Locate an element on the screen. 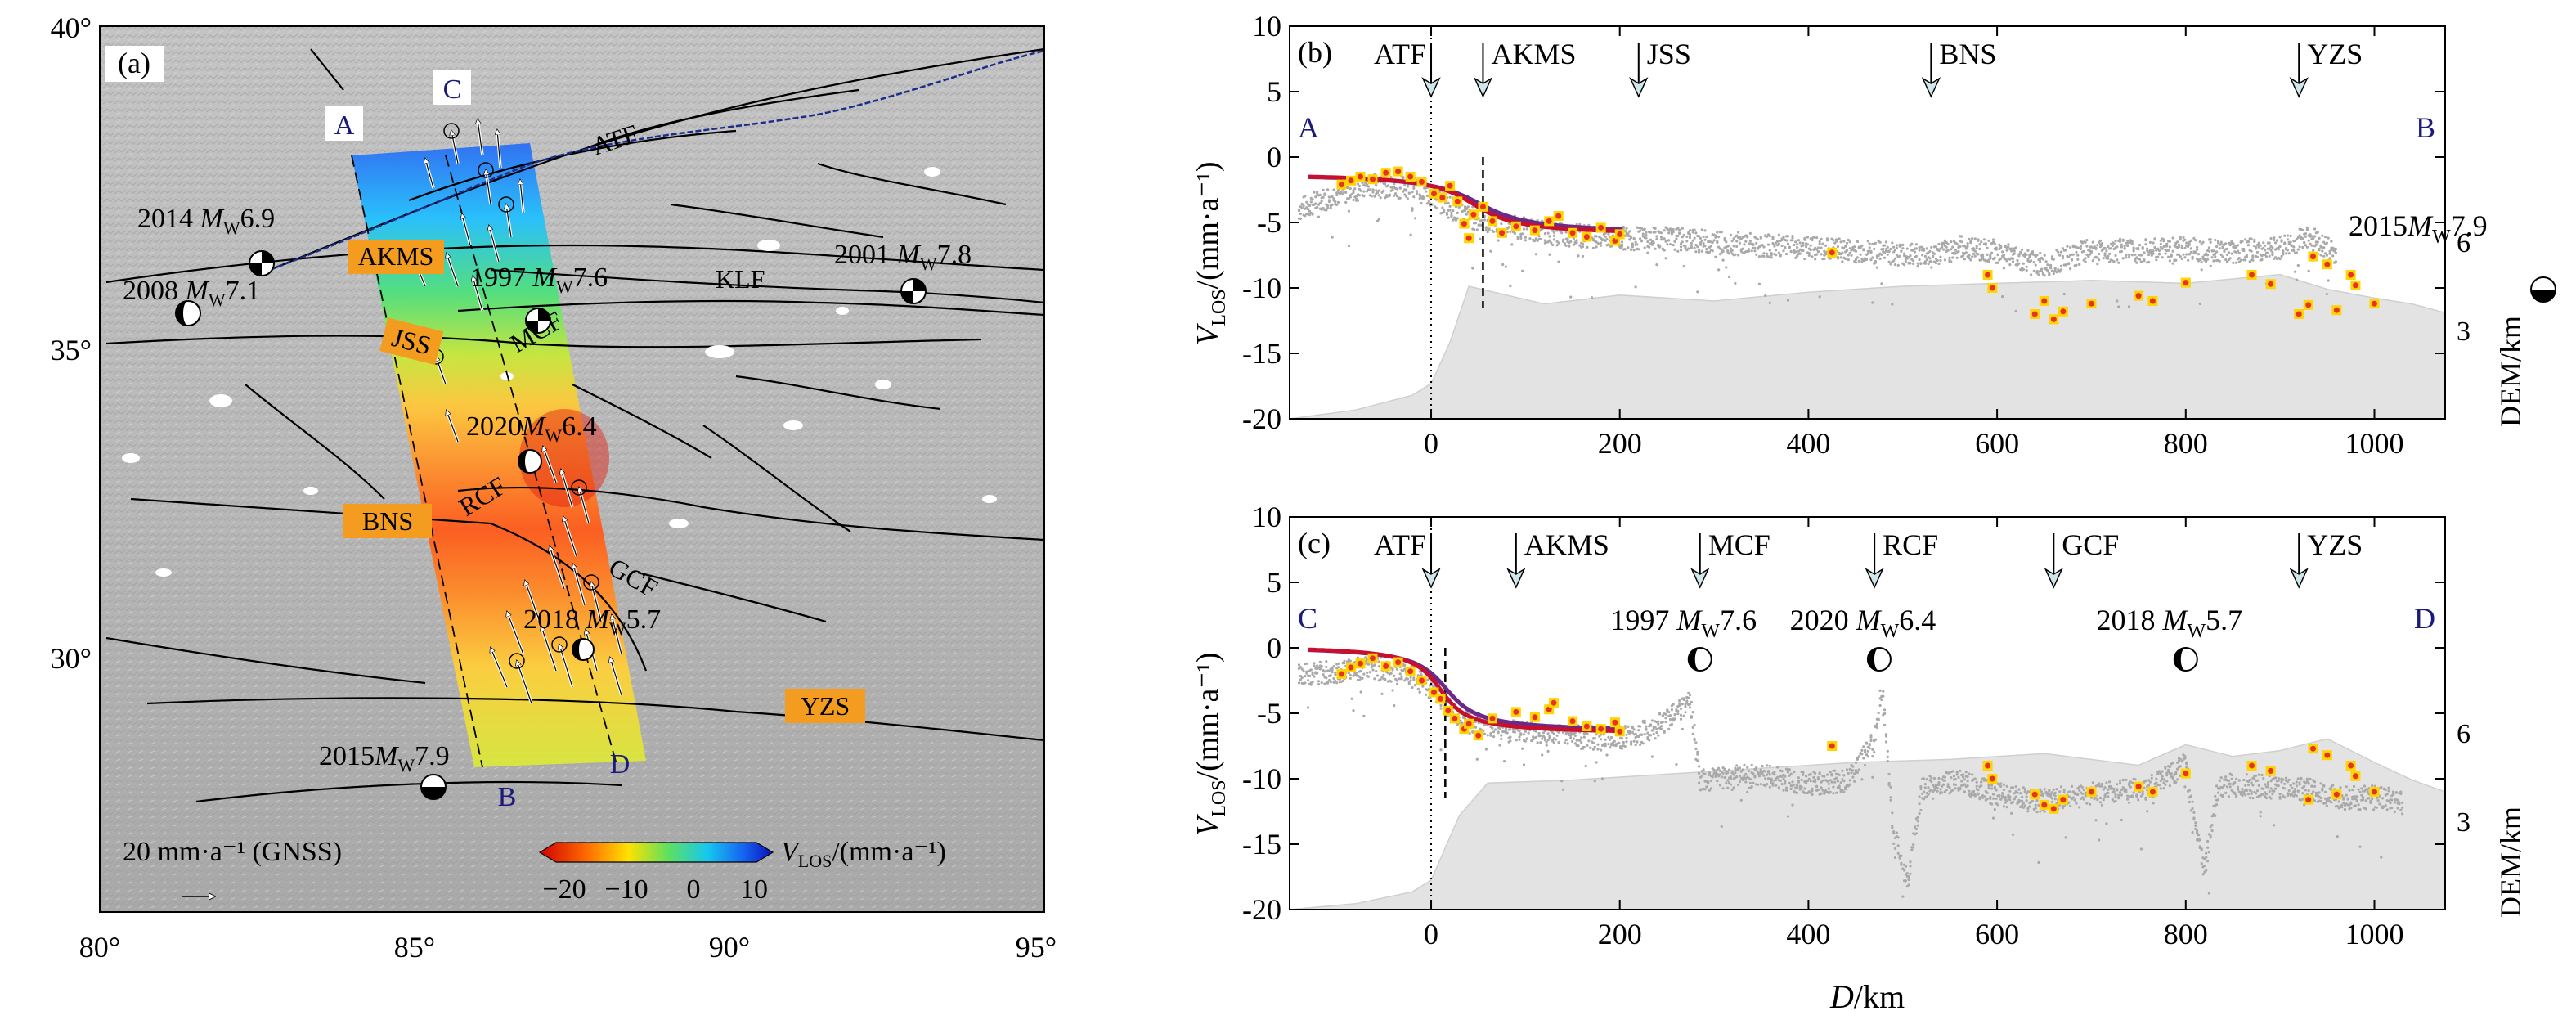 This screenshot has width=2576, height=1020. y-tick-label: -15 is located at coordinates (1262, 844).